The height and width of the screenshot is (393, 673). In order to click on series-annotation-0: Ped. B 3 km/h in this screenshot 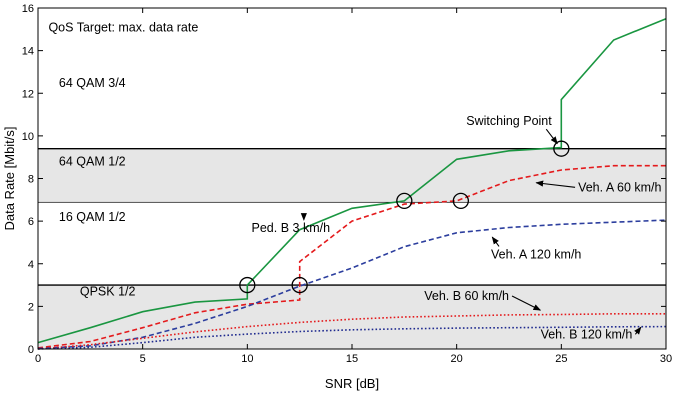, I will do `click(291, 228)`.